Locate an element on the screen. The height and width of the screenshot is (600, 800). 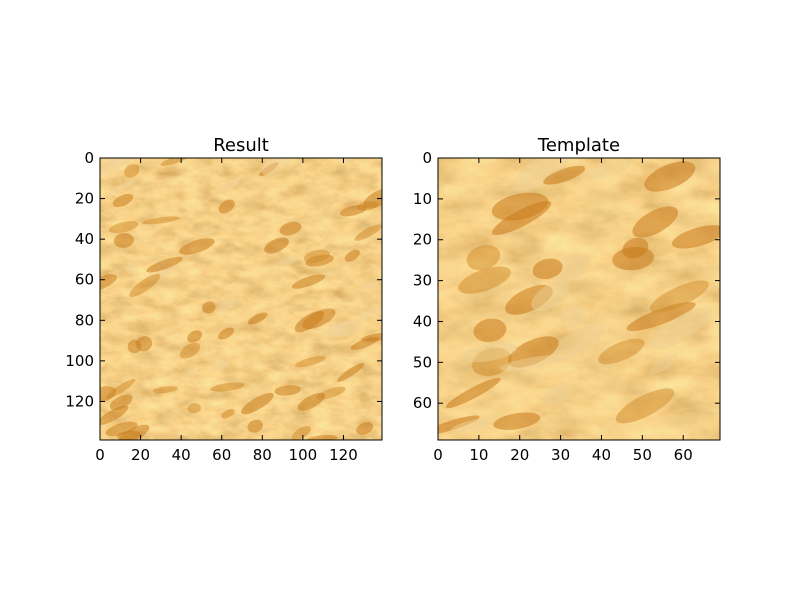
y-tick-label: 30 is located at coordinates (422, 281).